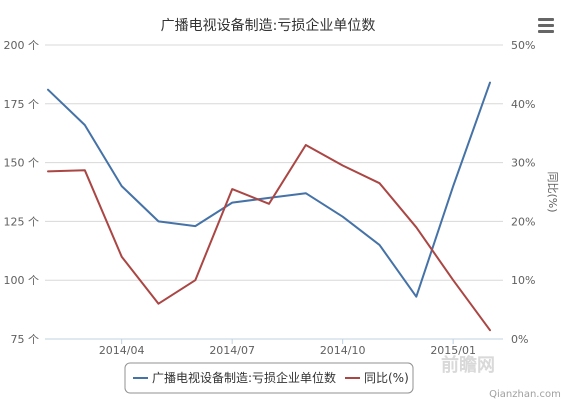 This screenshot has height=402, width=567. I want to click on watermark: 前瞻网 Qianzhan.com, so click(501, 377).